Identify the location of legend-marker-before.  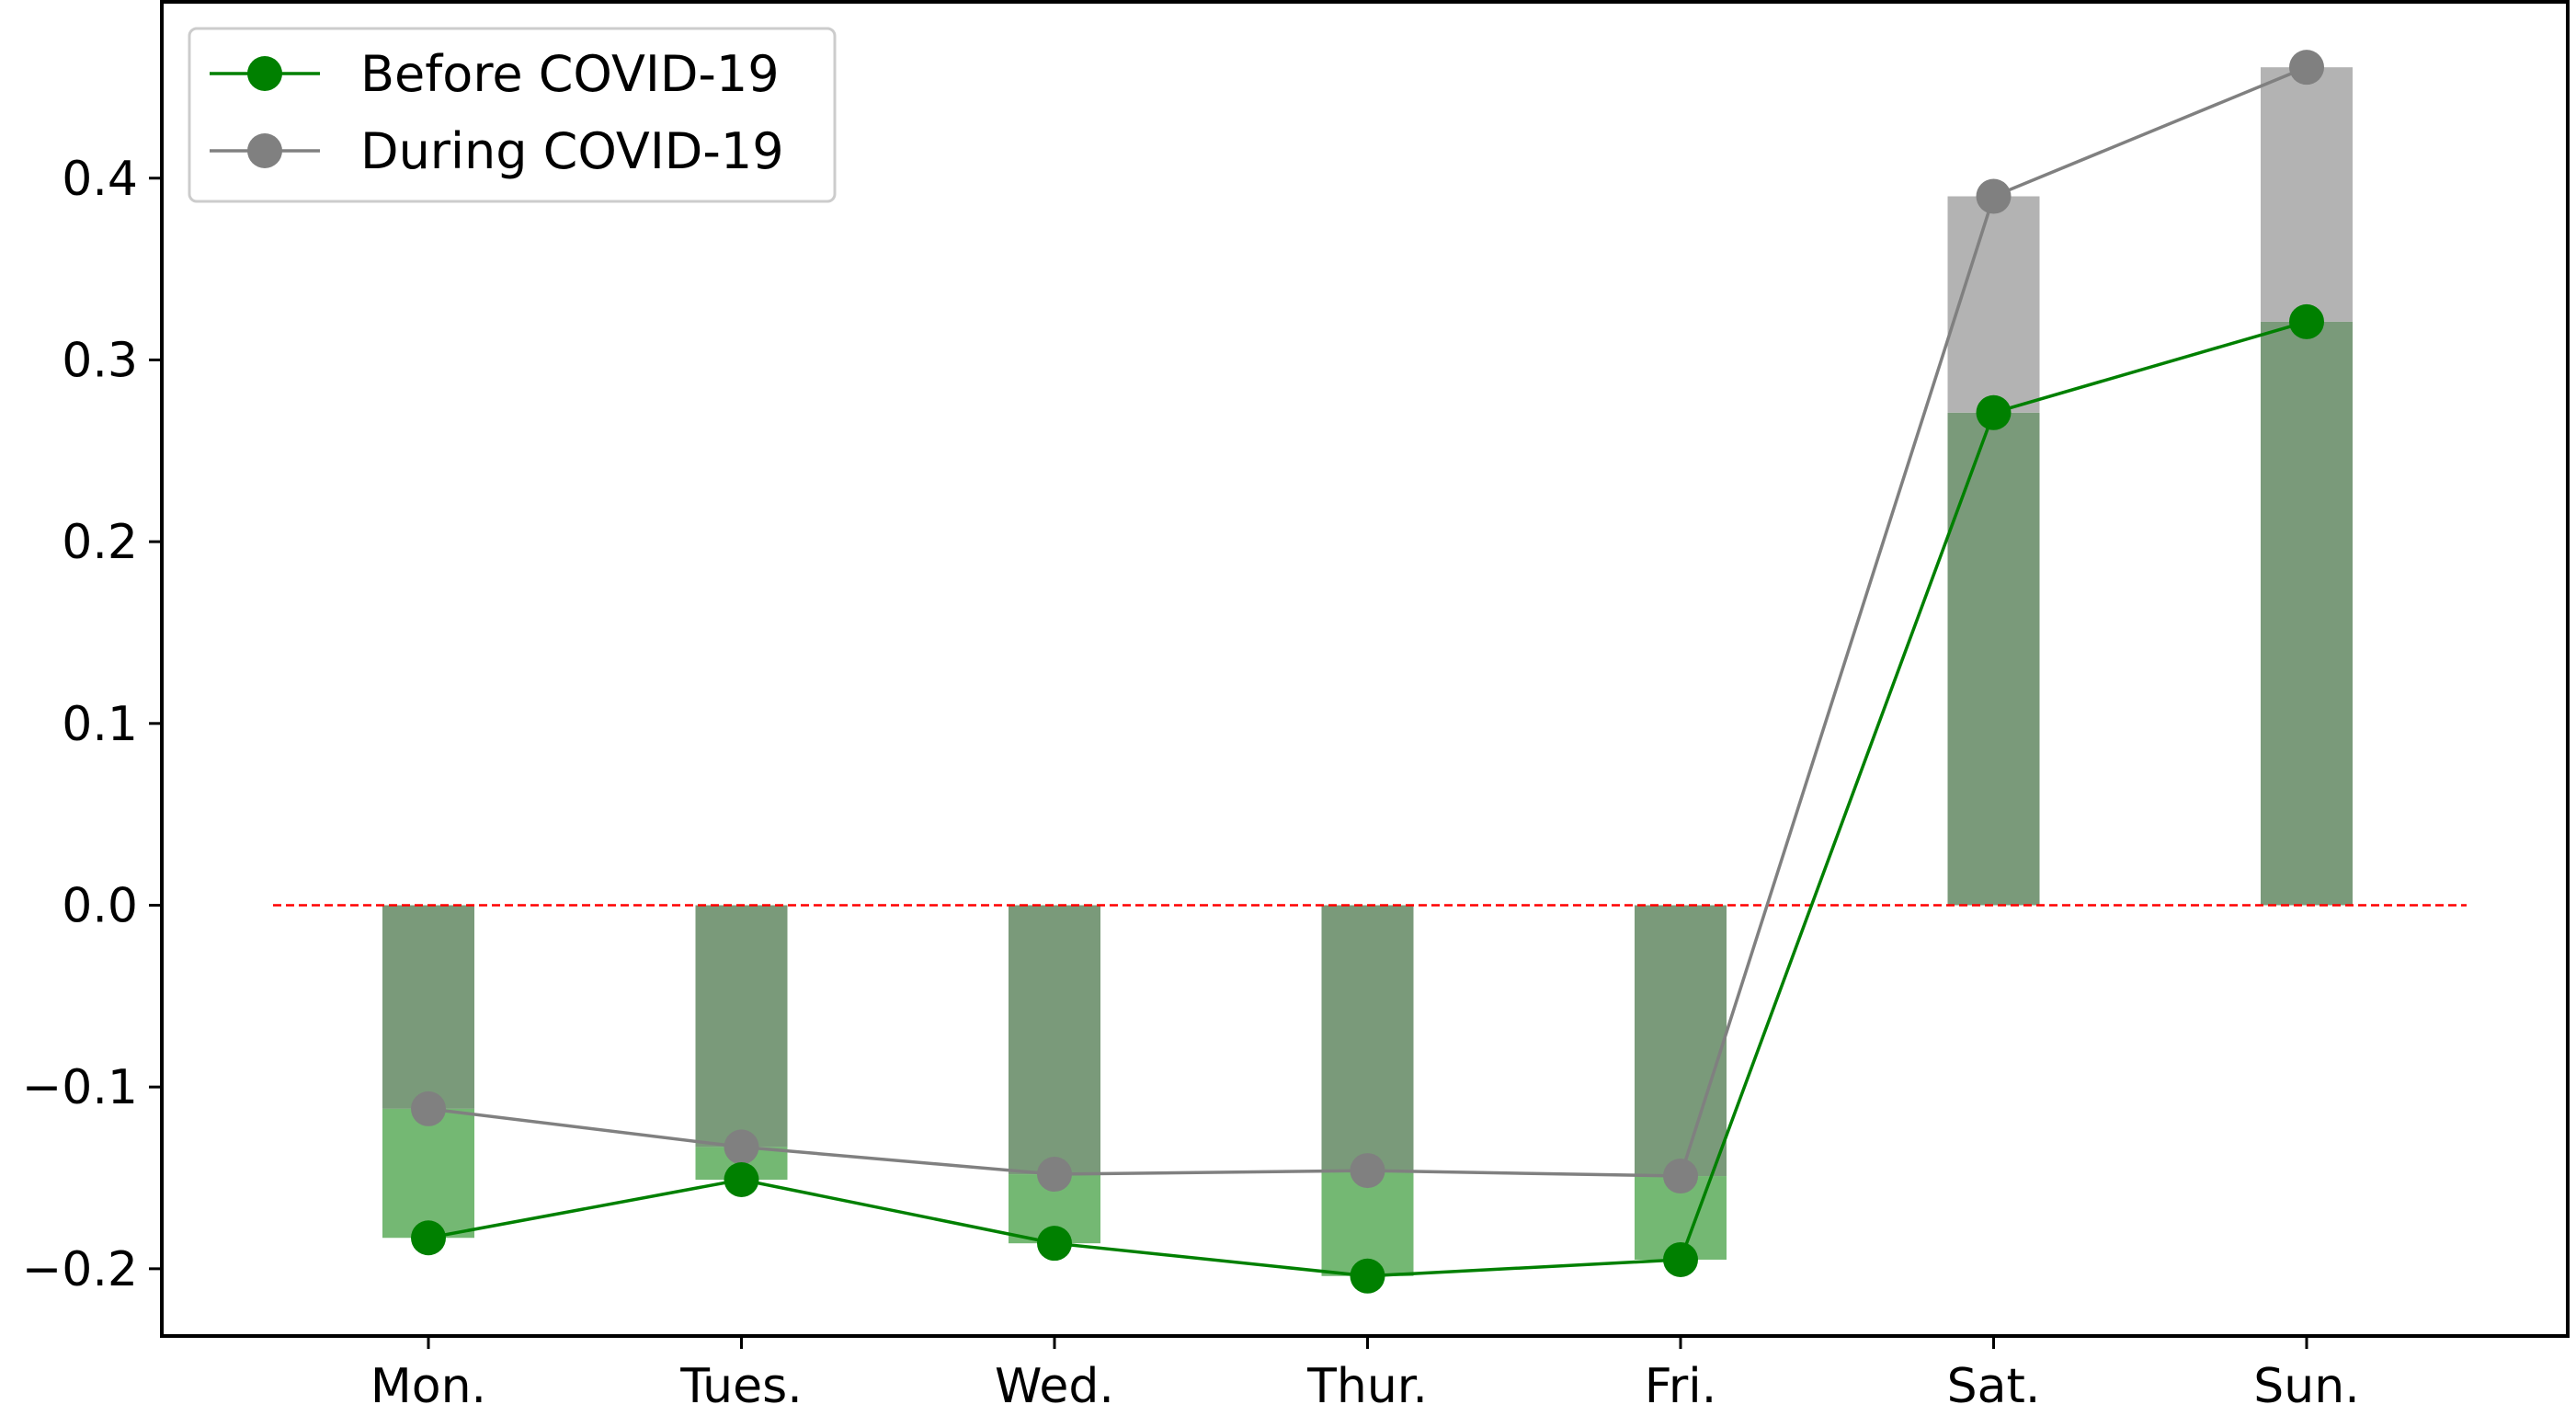
(264, 73).